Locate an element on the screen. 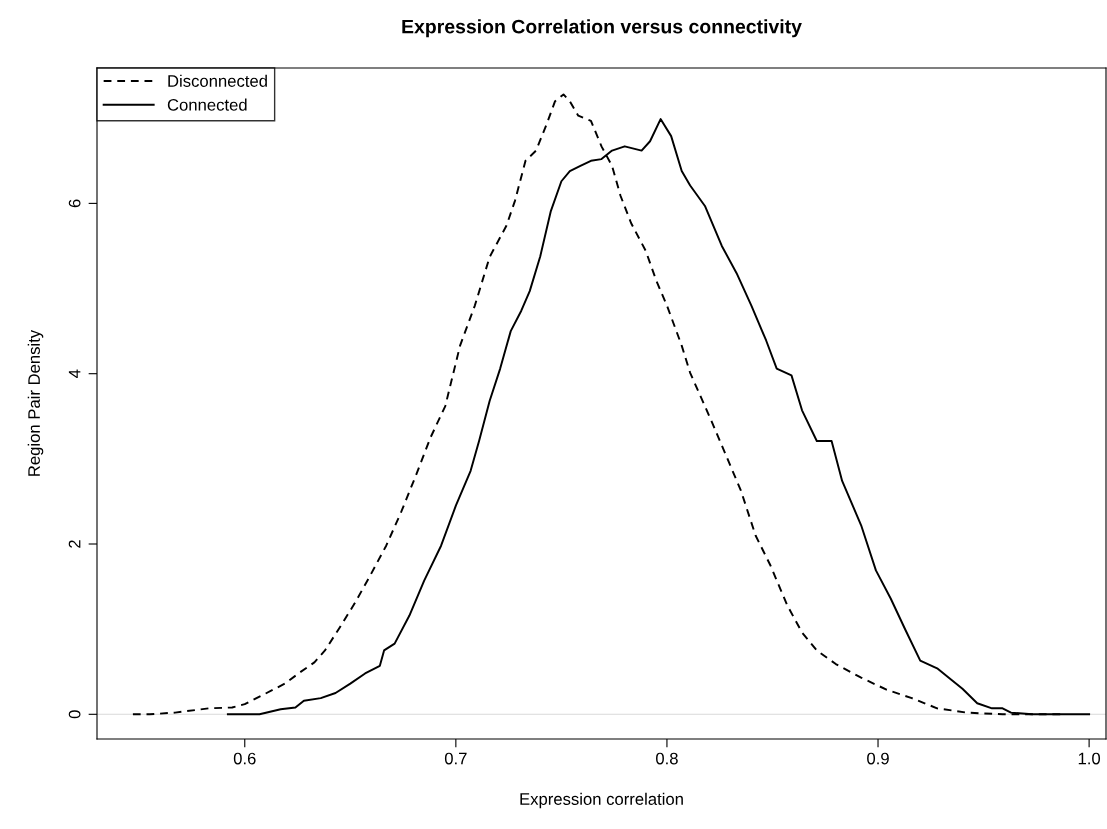 The width and height of the screenshot is (1107, 829). y-tick-label: 0 is located at coordinates (74, 714).